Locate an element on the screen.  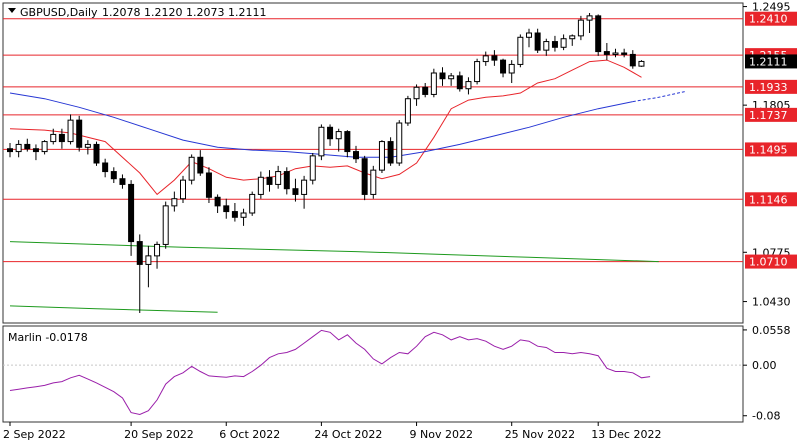
level-label: 1.0710 is located at coordinates (768, 262).